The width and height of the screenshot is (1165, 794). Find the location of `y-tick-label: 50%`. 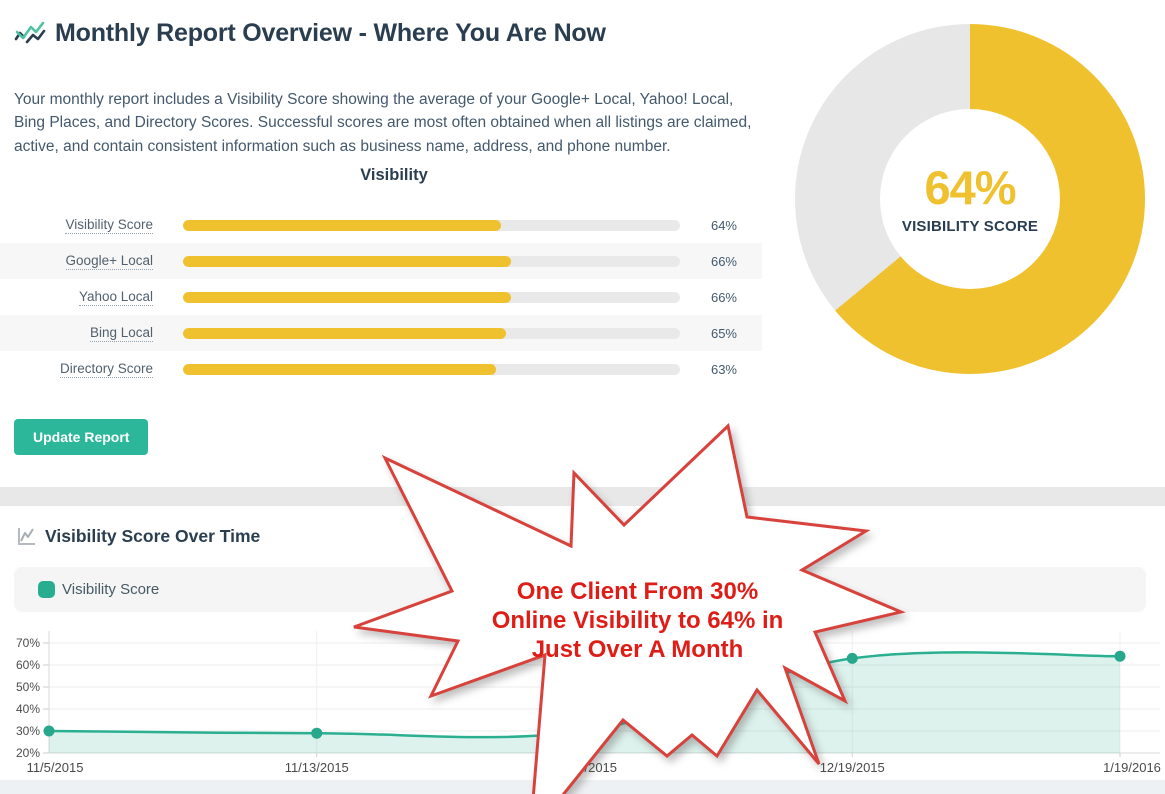

y-tick-label: 50% is located at coordinates (28, 687).